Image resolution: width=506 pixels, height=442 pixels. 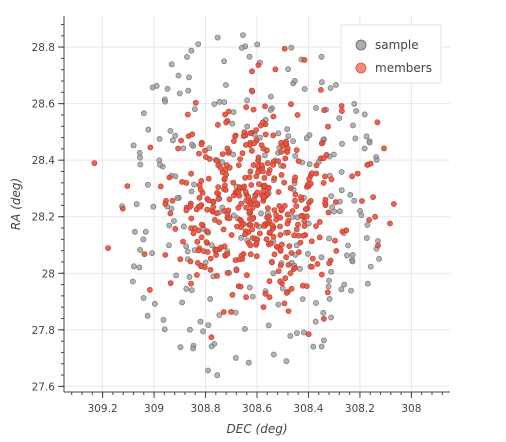 What do you see at coordinates (257, 409) in the screenshot?
I see `x-tick-label: 308.6` at bounding box center [257, 409].